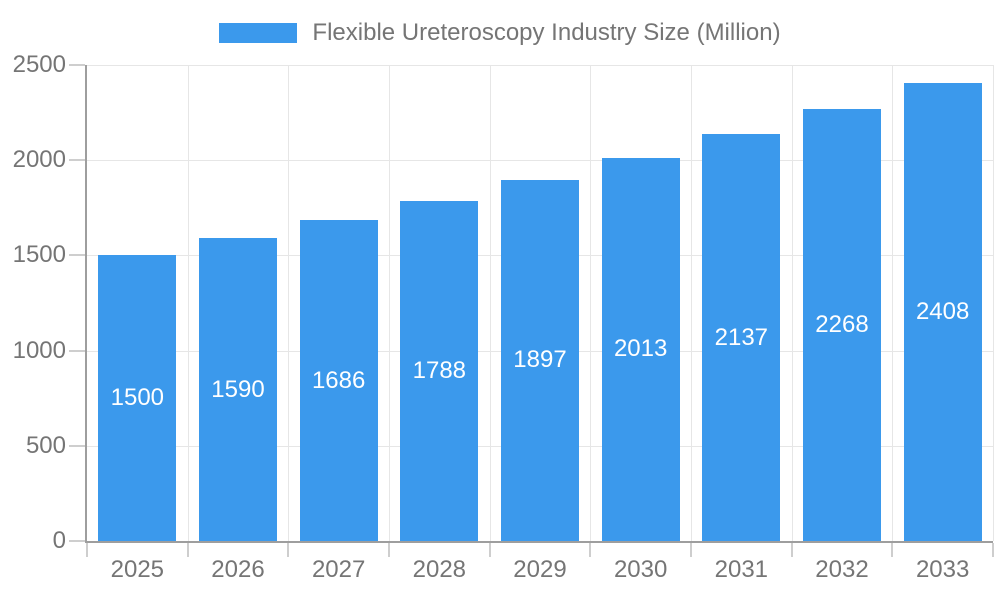  I want to click on x-tick-label: 2031, so click(741, 569).